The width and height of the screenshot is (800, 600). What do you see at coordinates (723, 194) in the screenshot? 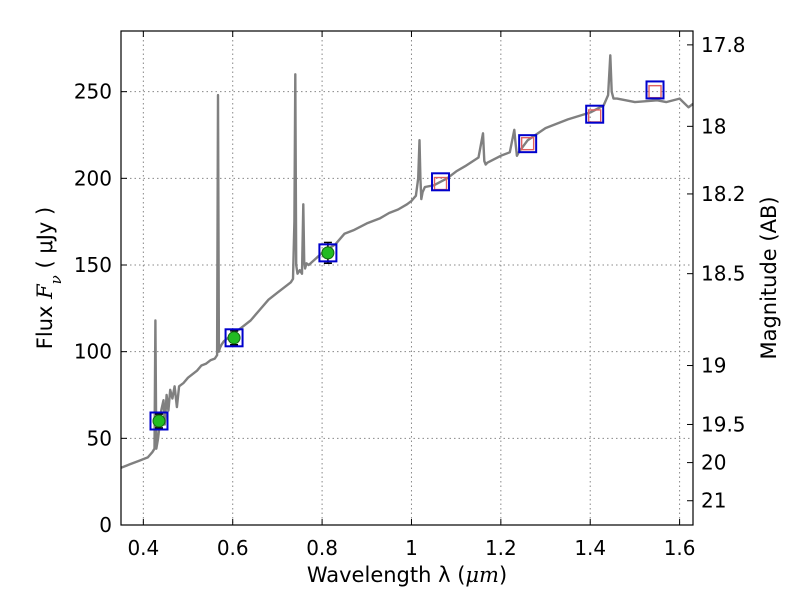
I see `y2-tick-label: 18.2` at bounding box center [723, 194].